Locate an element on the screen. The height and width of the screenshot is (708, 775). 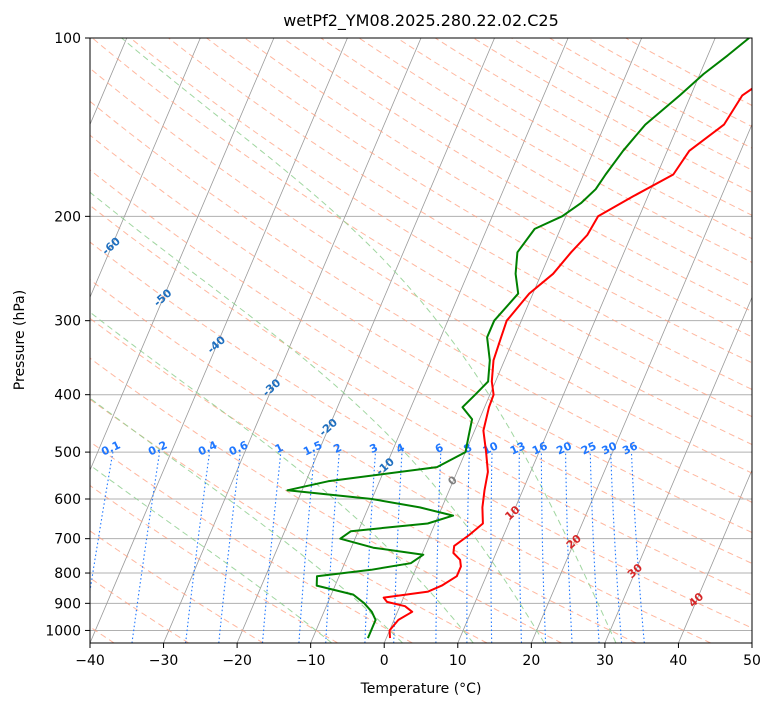
mixing-ratio-label: 2 is located at coordinates (337, 448).